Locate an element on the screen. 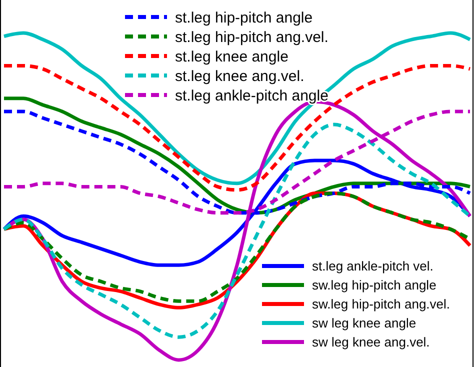  legend-label: sw leg knee ang.vel. is located at coordinates (371, 342).